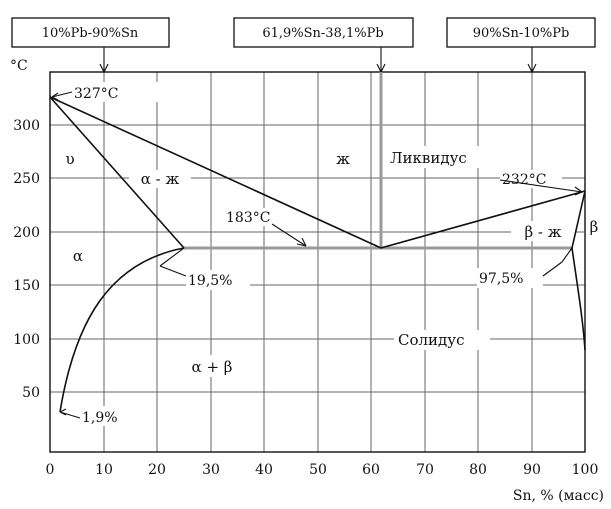 This screenshot has height=509, width=611. What do you see at coordinates (26, 126) in the screenshot?
I see `y-tick-label: 300` at bounding box center [26, 126].